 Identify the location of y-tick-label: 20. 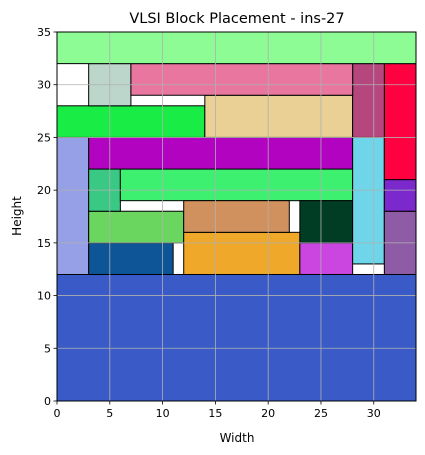
(44, 190).